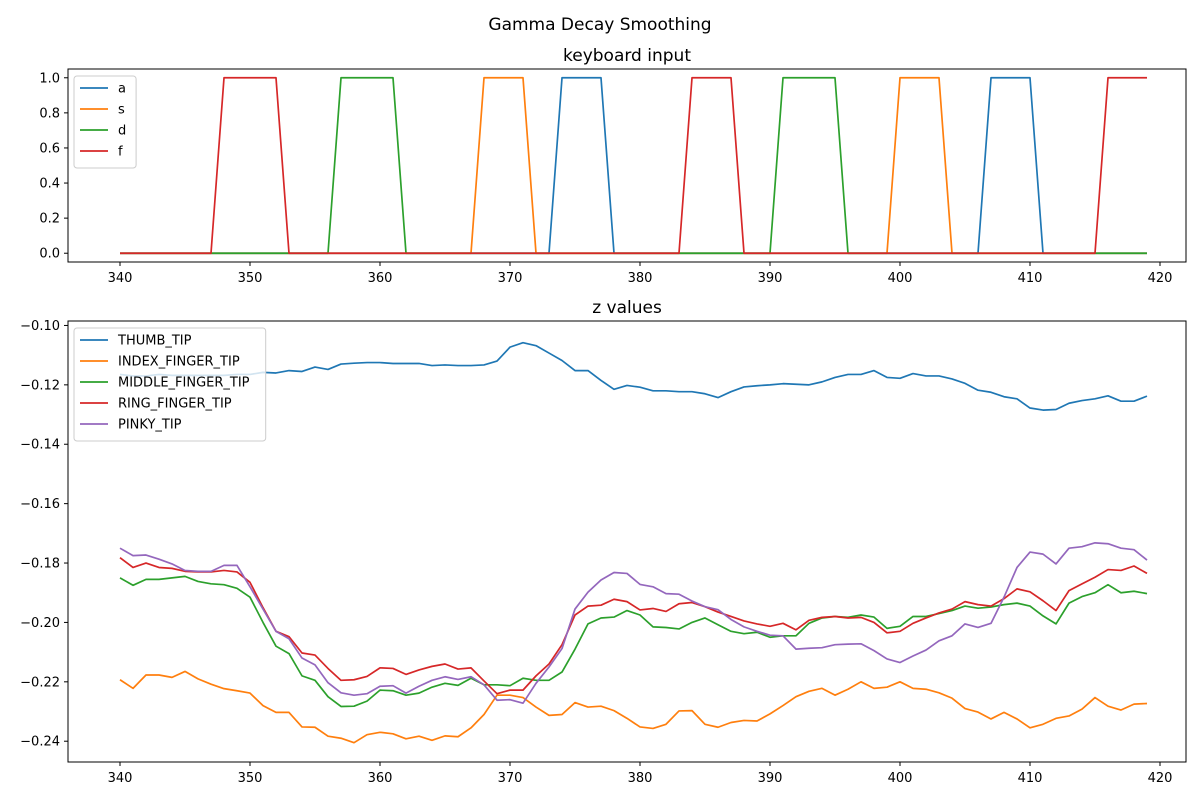  Describe the element at coordinates (122, 89) in the screenshot. I see `legend-label-a: a` at that location.